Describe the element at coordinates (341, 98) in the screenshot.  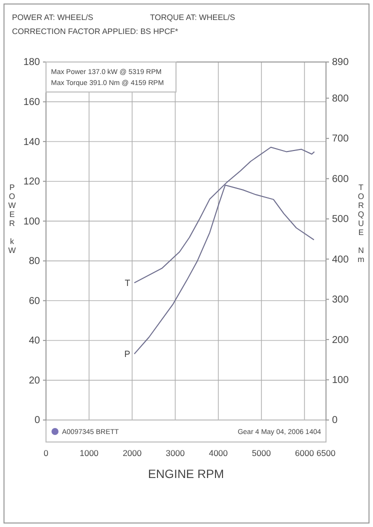
I see `y2-tick-label: 800` at that location.